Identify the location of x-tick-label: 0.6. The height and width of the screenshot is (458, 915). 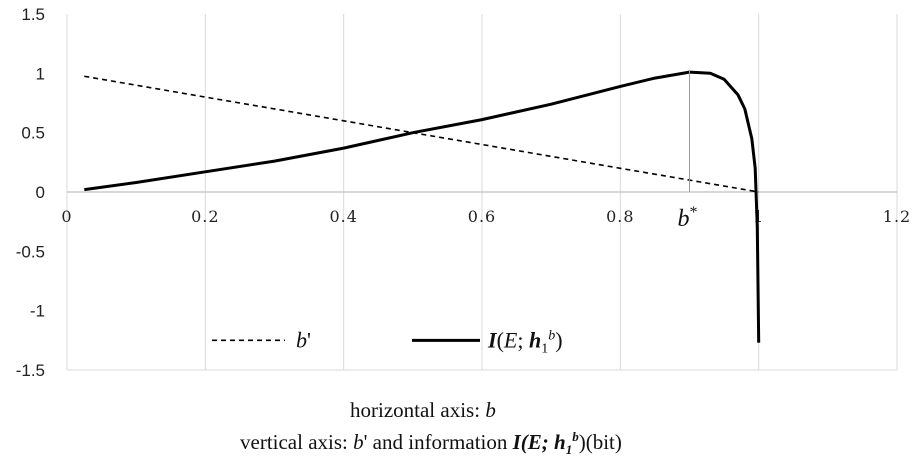
(482, 216).